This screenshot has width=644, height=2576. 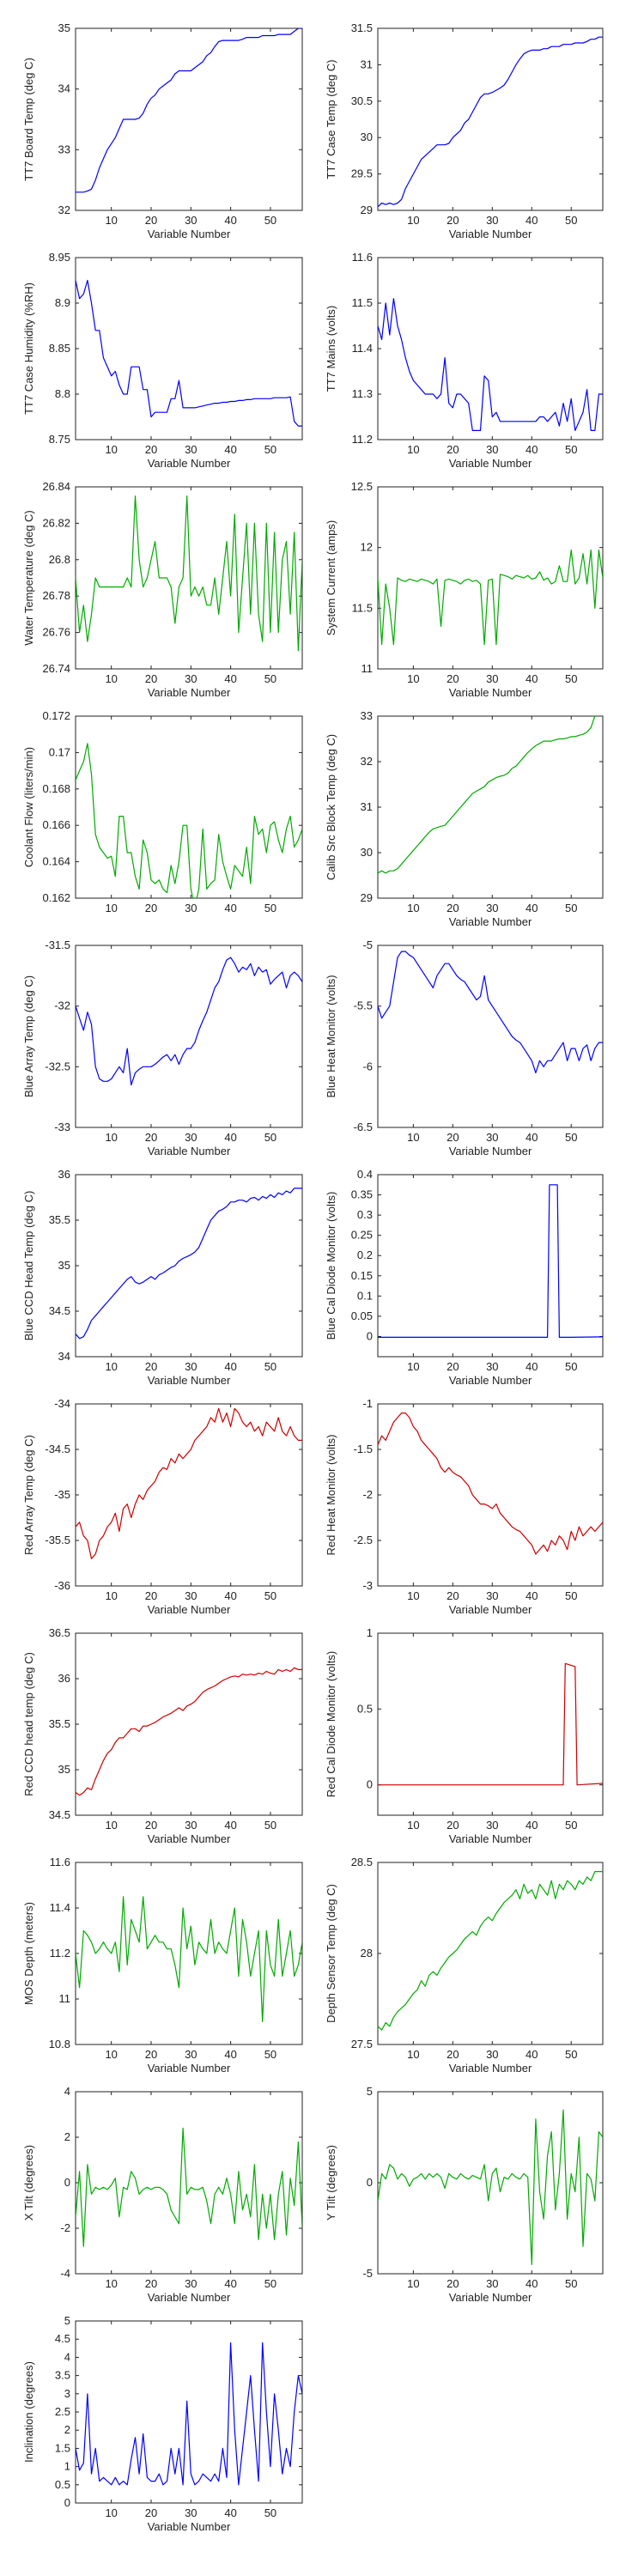 What do you see at coordinates (362, 28) in the screenshot?
I see `y-tick-label: 31.5` at bounding box center [362, 28].